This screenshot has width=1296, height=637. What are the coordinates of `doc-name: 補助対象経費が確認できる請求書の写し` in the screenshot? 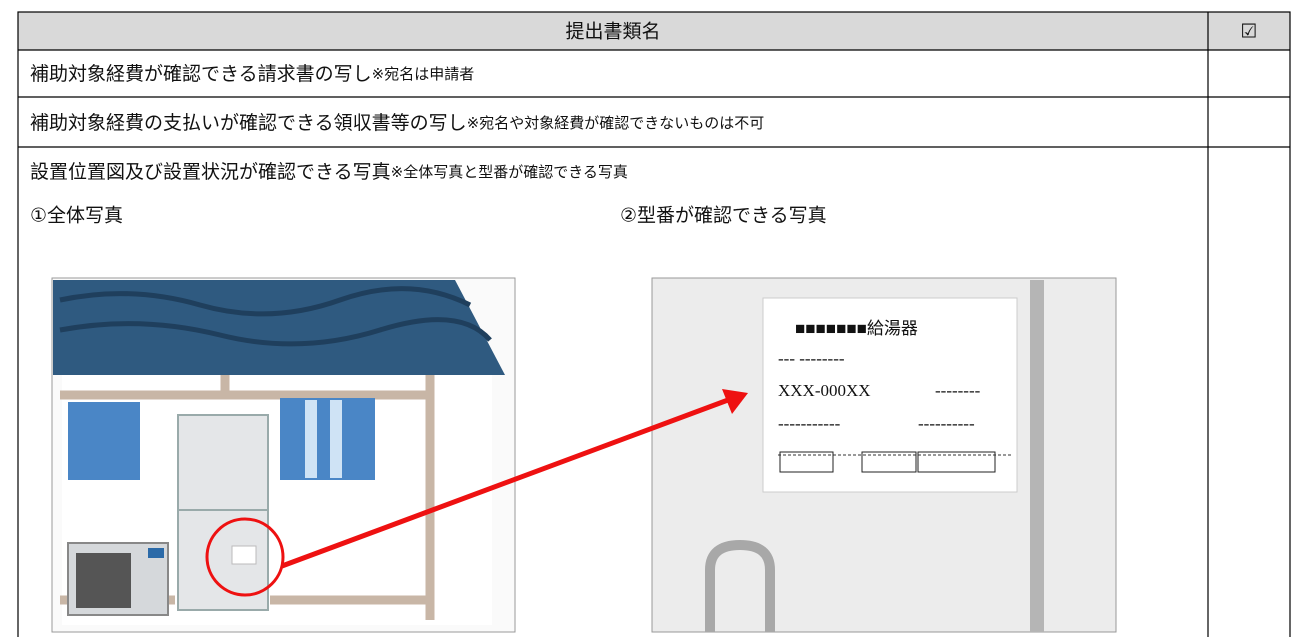 It's located at (201, 74).